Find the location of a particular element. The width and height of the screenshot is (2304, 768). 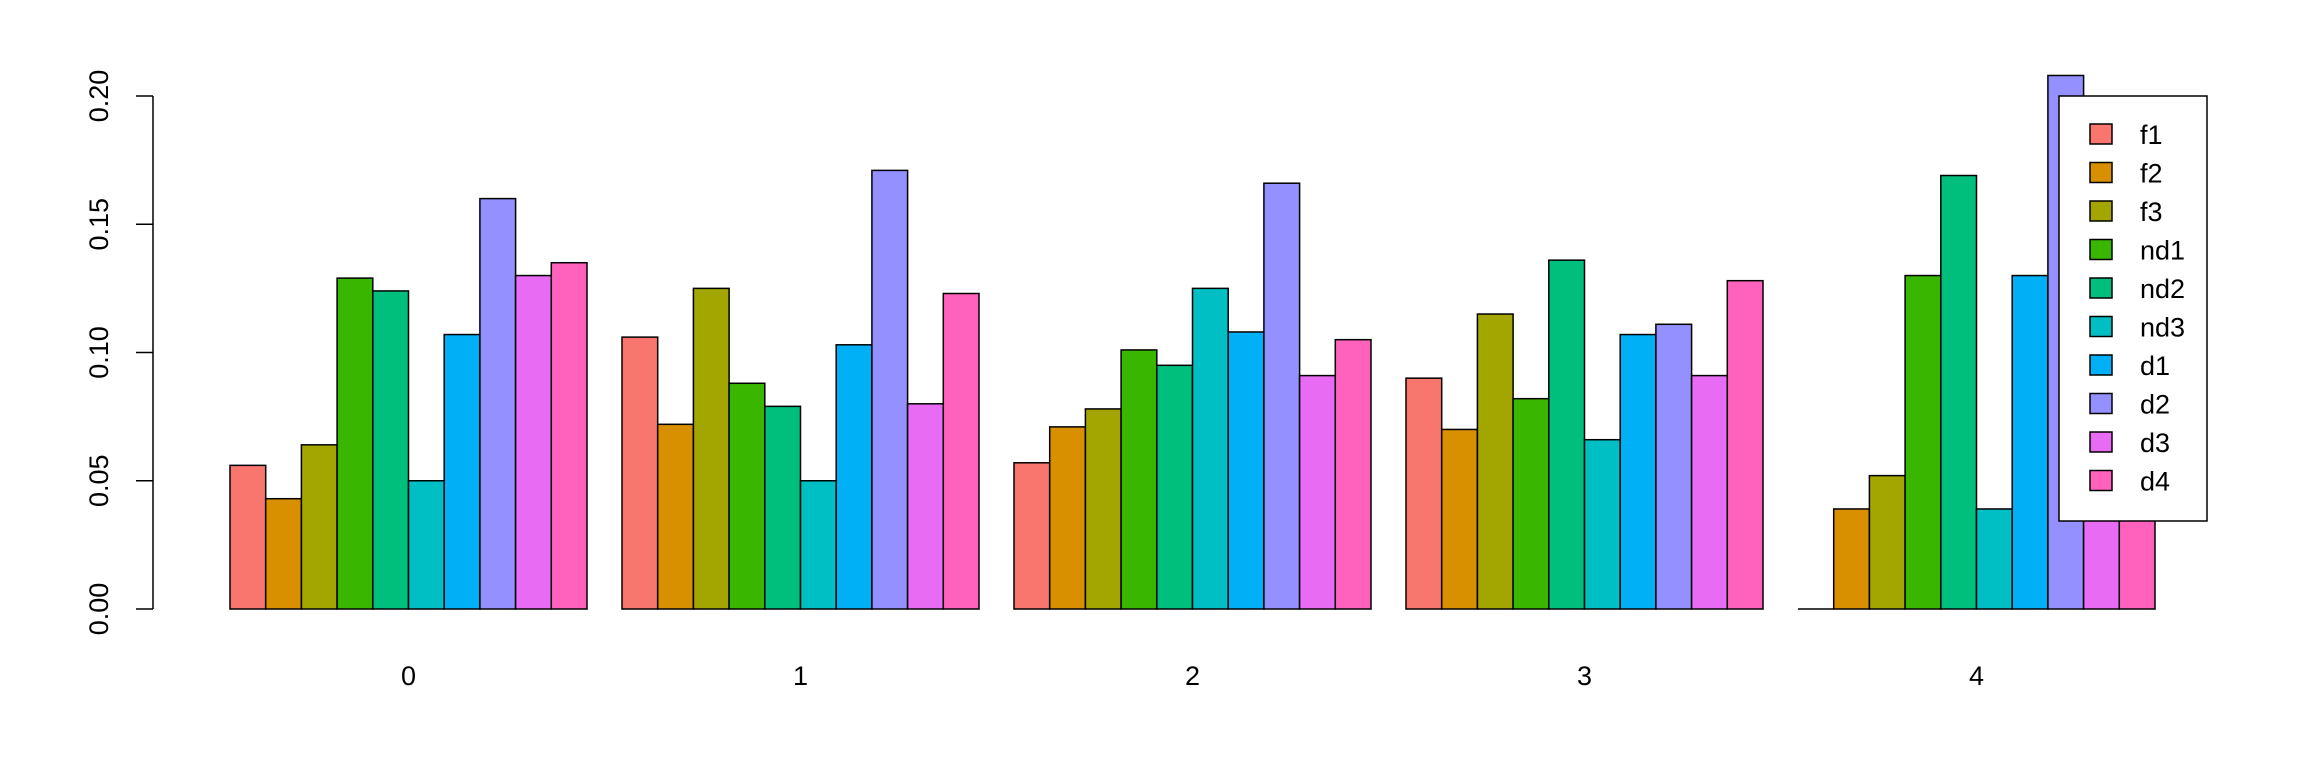

legend-label: nd1 is located at coordinates (2162, 251).